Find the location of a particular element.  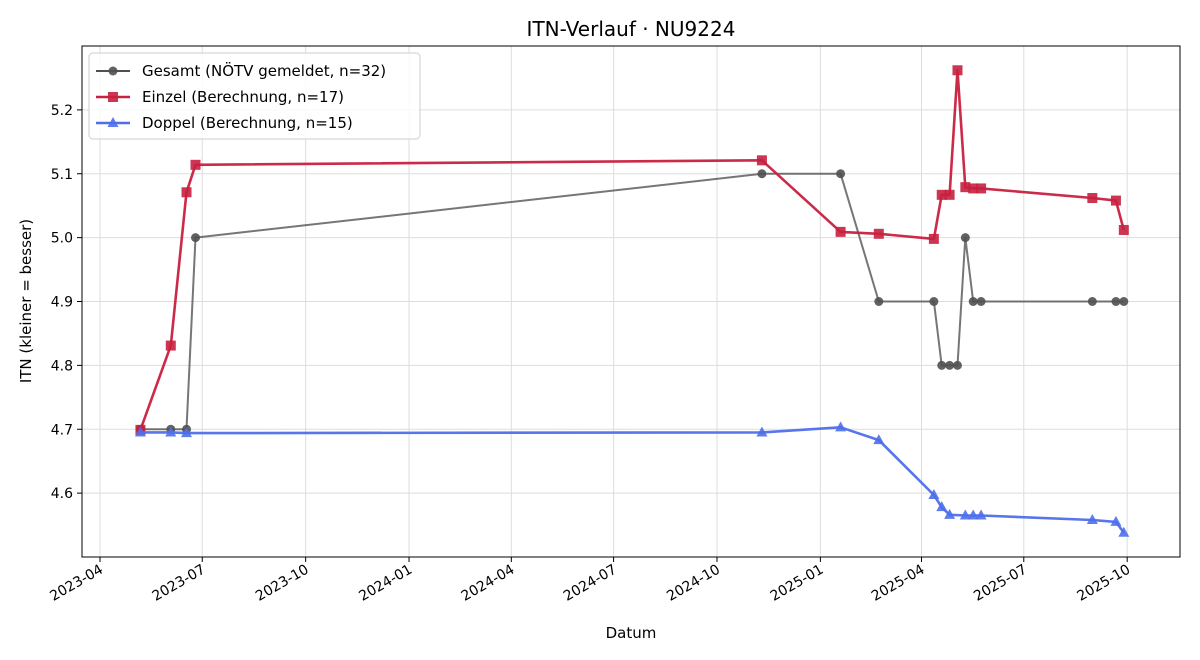

legend-label: Einzel (Berechnung, n=17) is located at coordinates (243, 97).